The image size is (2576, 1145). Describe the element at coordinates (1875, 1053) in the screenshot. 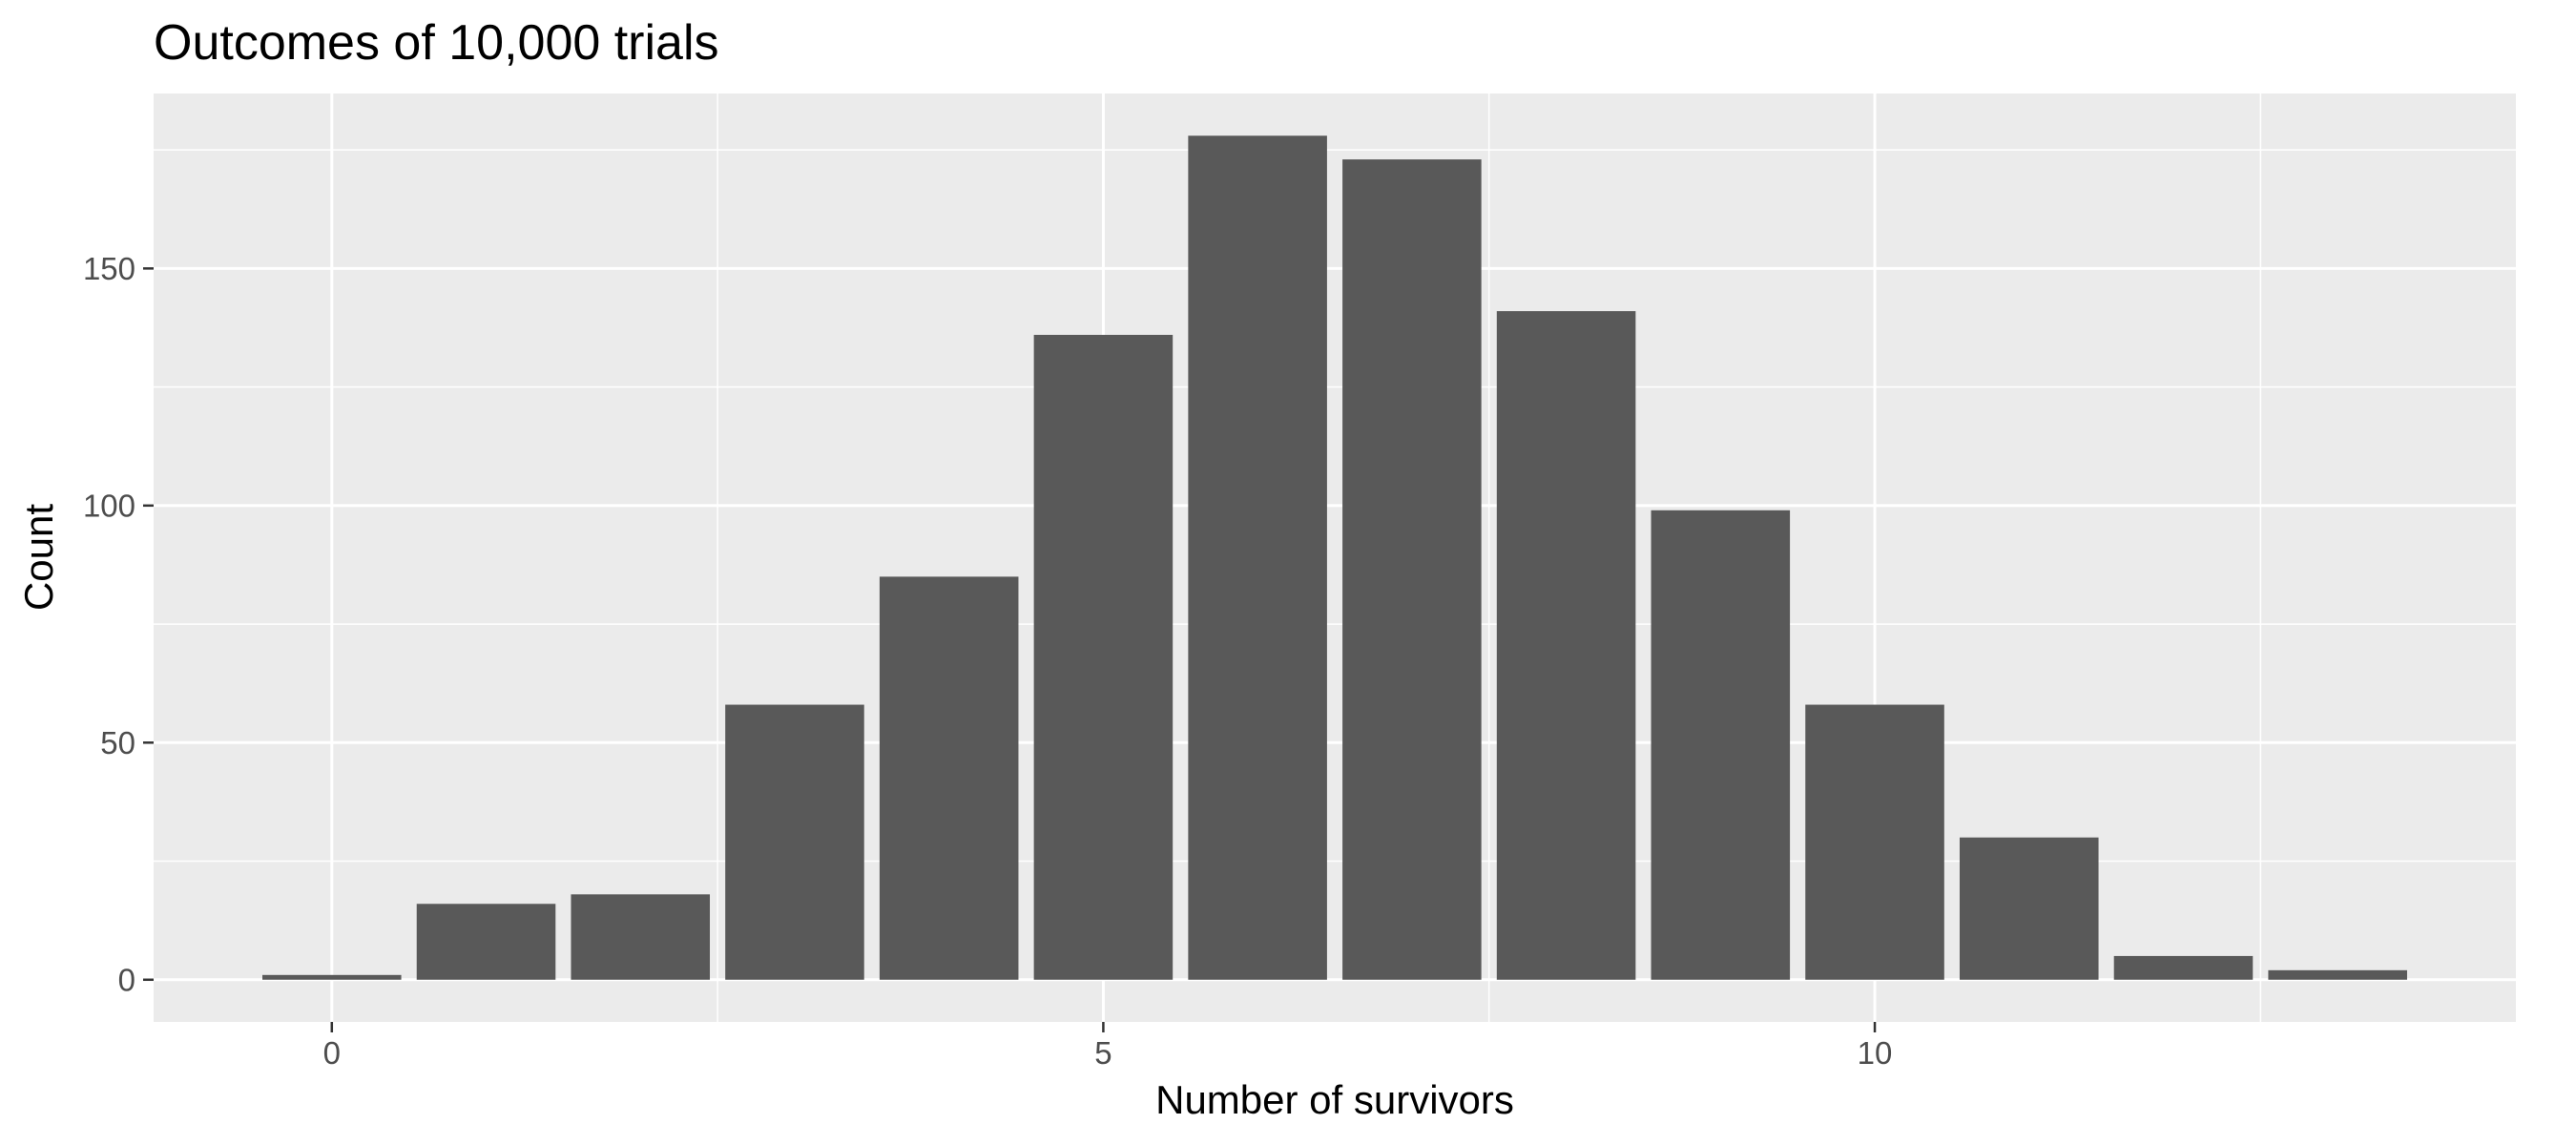

I see `x-tick-label: 10` at that location.